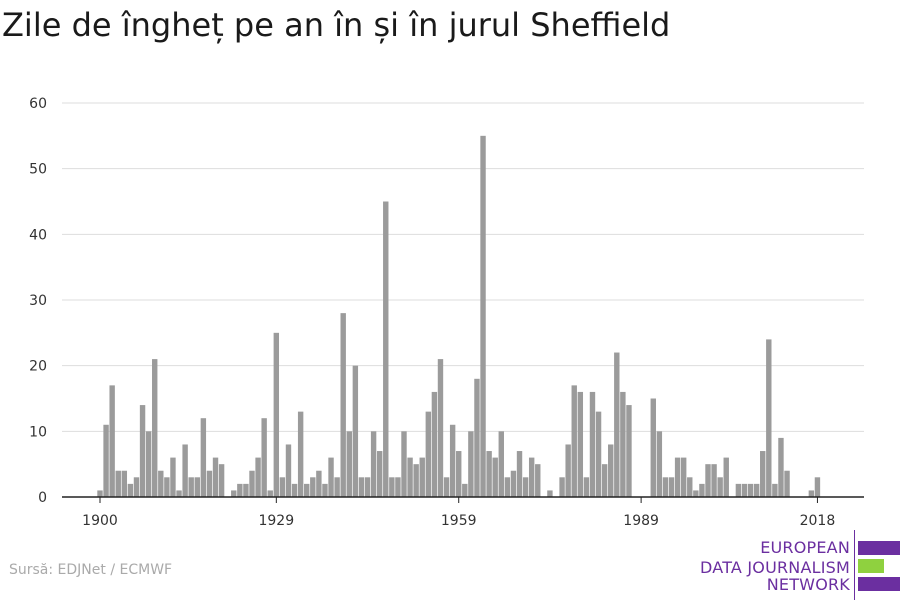 Image resolution: width=900 pixels, height=600 pixels. What do you see at coordinates (38, 301) in the screenshot?
I see `y-tick-label-30: 30` at bounding box center [38, 301].